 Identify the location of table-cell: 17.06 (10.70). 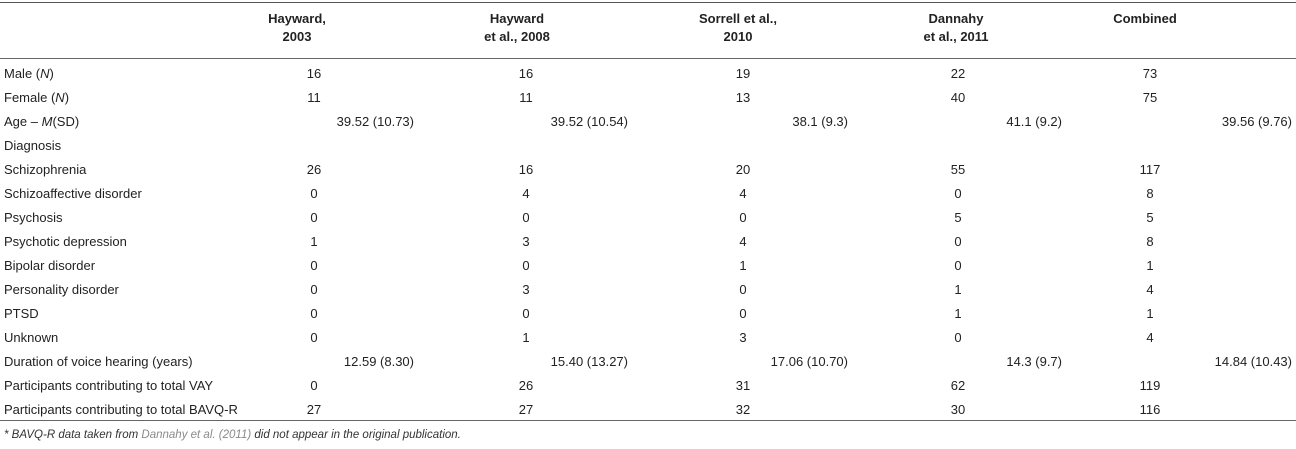
(809, 361).